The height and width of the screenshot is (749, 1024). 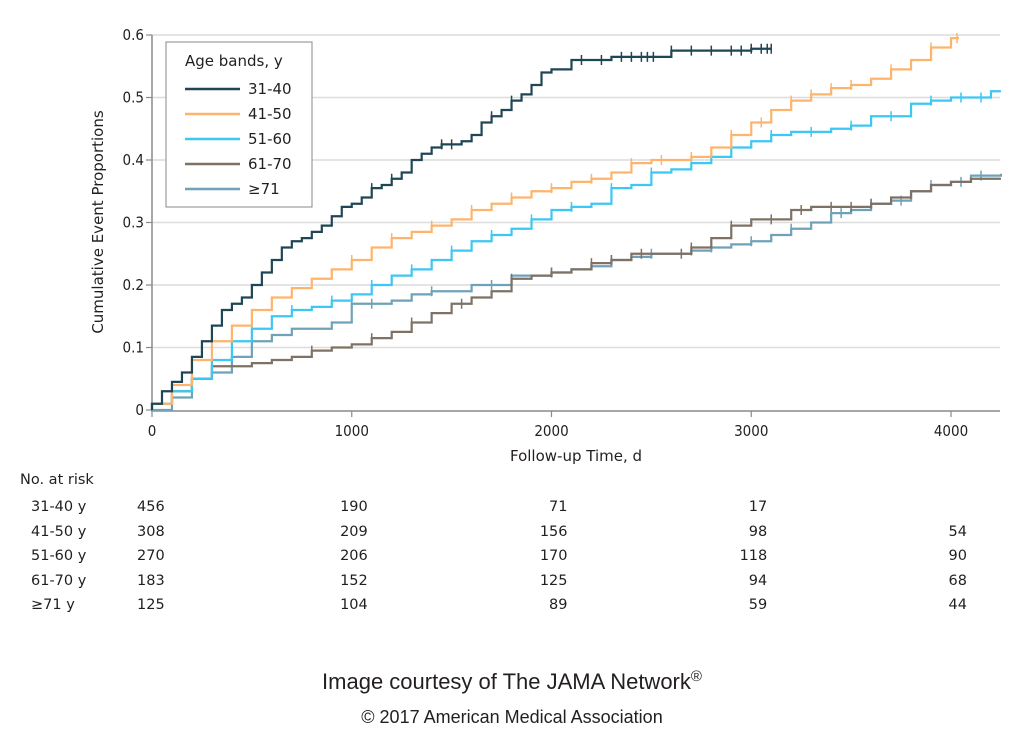 I want to click on y-tick-label: 0.2, so click(x=133, y=285).